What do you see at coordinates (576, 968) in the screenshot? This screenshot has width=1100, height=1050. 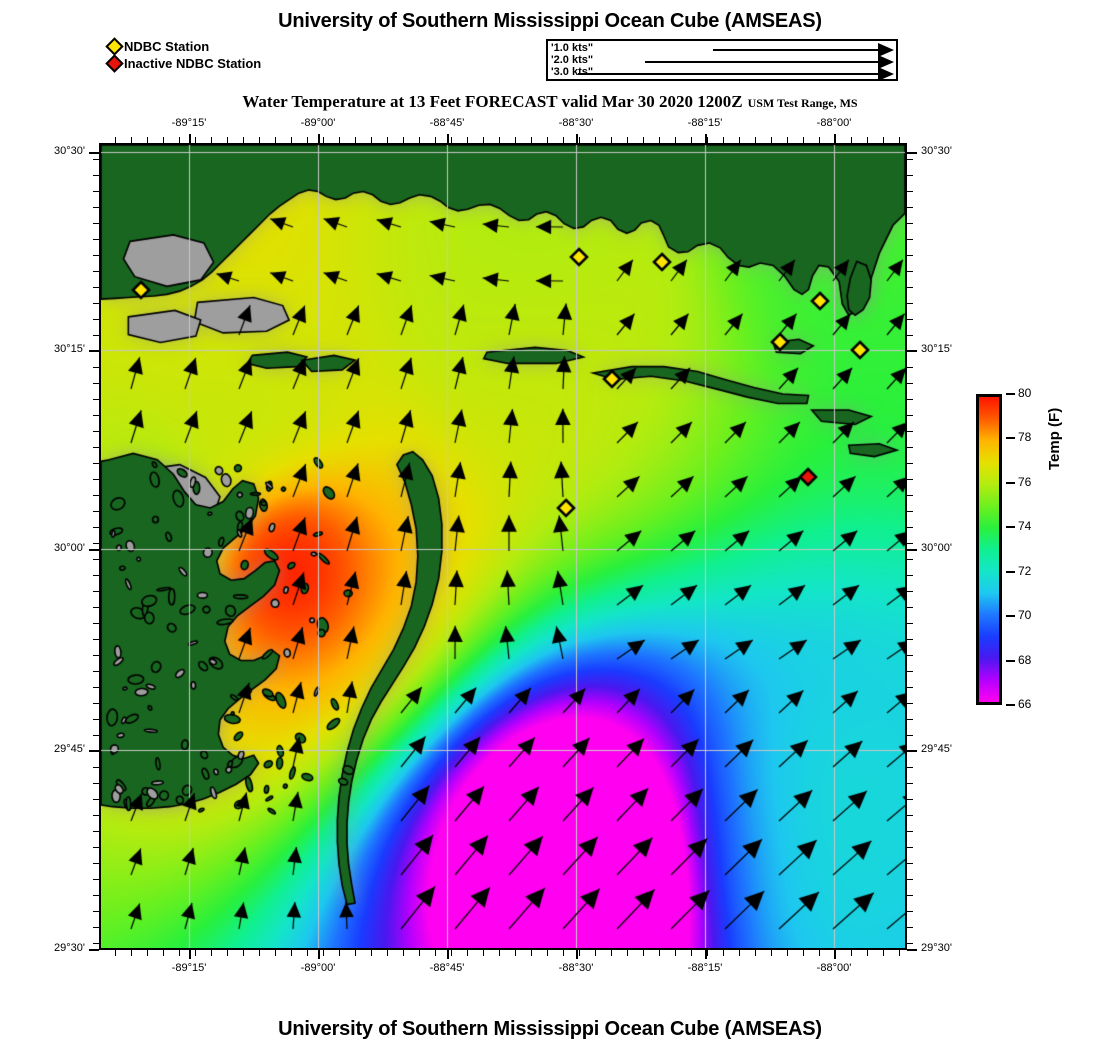 I see `x-axis-label: -88°30'` at bounding box center [576, 968].